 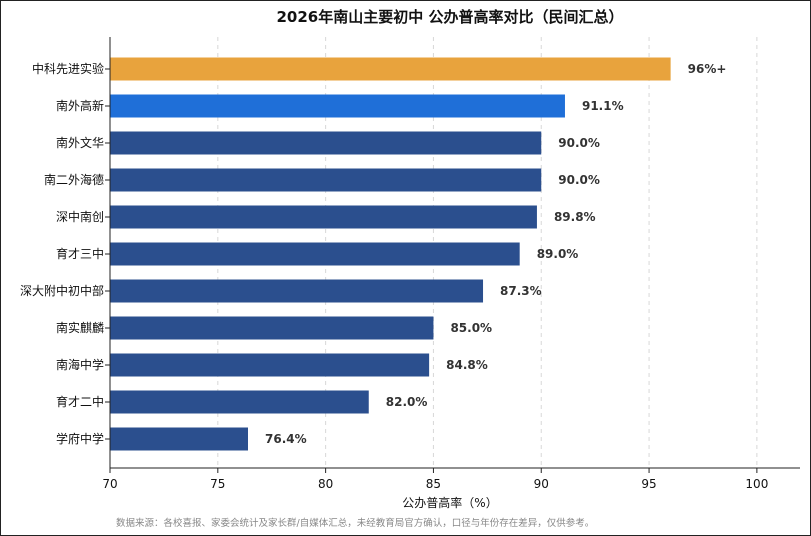 I want to click on x-tick-label: 80, so click(x=325, y=484).